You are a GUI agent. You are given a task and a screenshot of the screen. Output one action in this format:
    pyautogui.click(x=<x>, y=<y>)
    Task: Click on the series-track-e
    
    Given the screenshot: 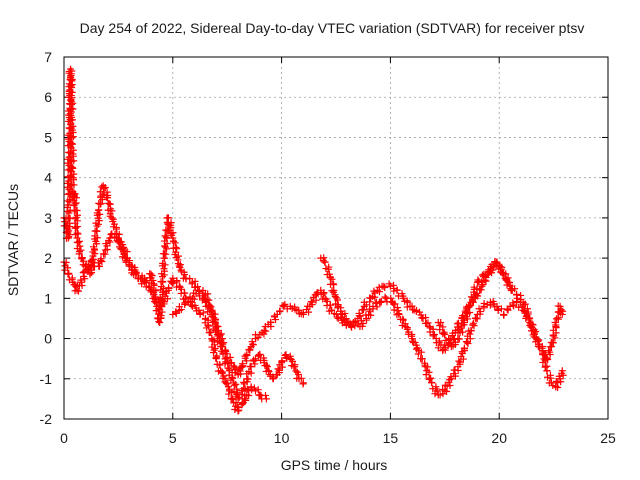 What is the action you would take?
    pyautogui.click(x=500, y=311)
    